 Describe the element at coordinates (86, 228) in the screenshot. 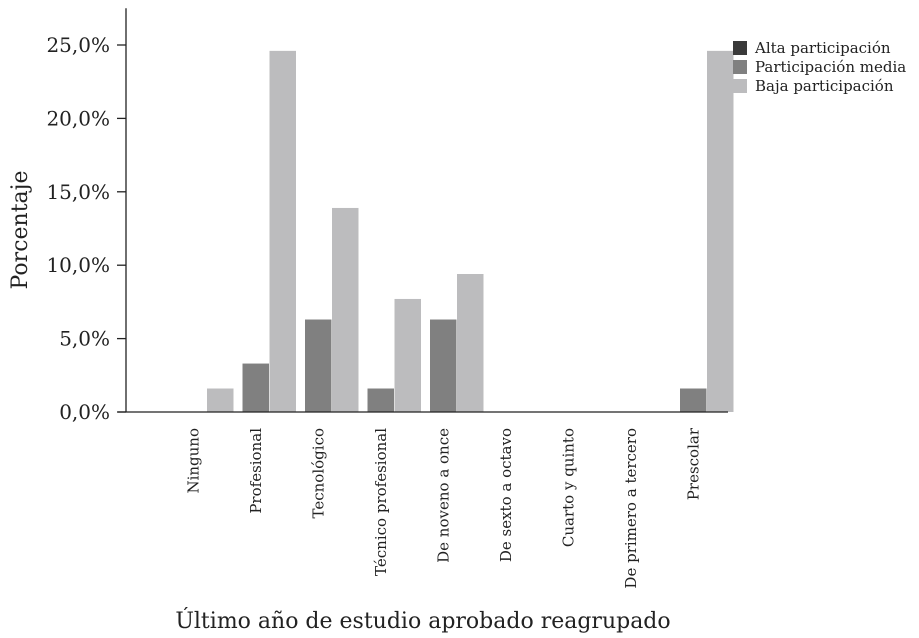

I see `y-axis-ticks: 0,0% 5,0% 10,0% 15,0% 20,0% 25,0%` at that location.